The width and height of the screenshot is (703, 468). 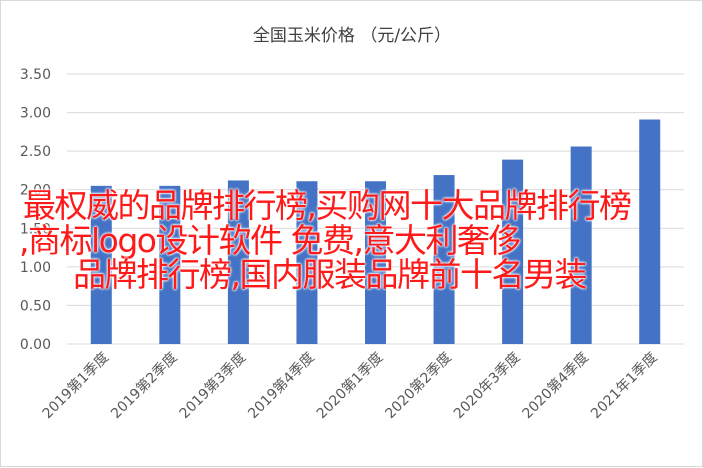 I want to click on x-tick-label: 2021年1季度, so click(x=624, y=386).